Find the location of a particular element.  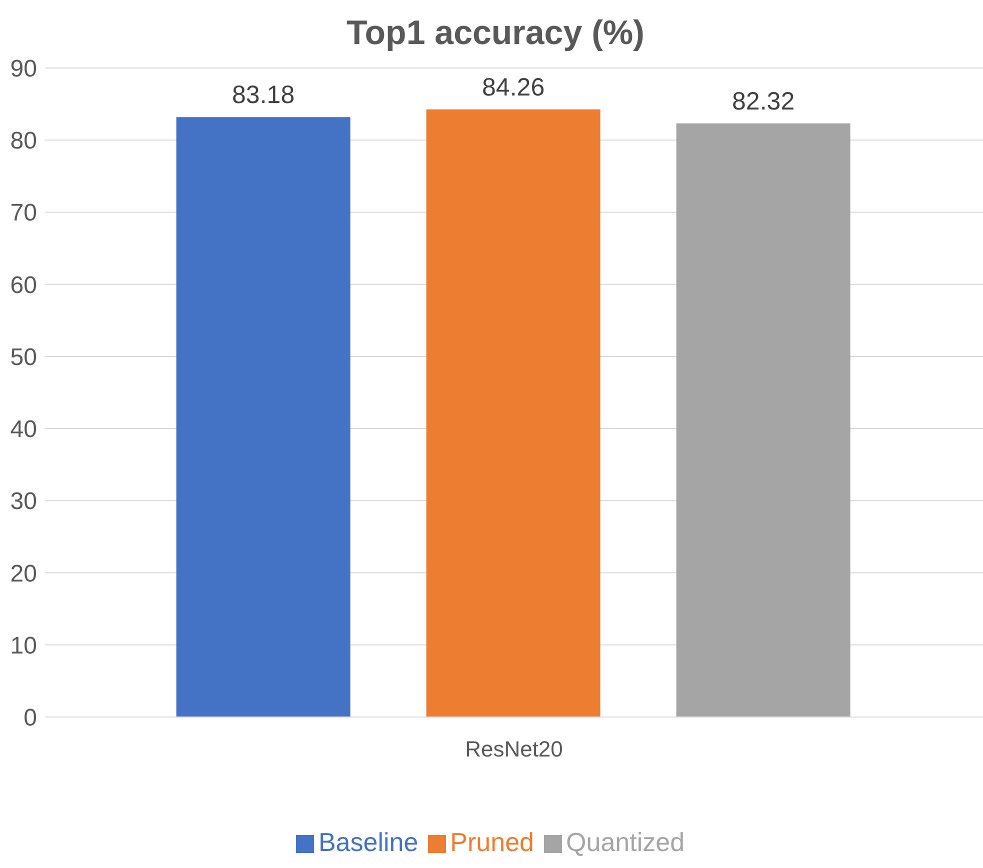

x-tick-label: ResNet20 is located at coordinates (514, 749).